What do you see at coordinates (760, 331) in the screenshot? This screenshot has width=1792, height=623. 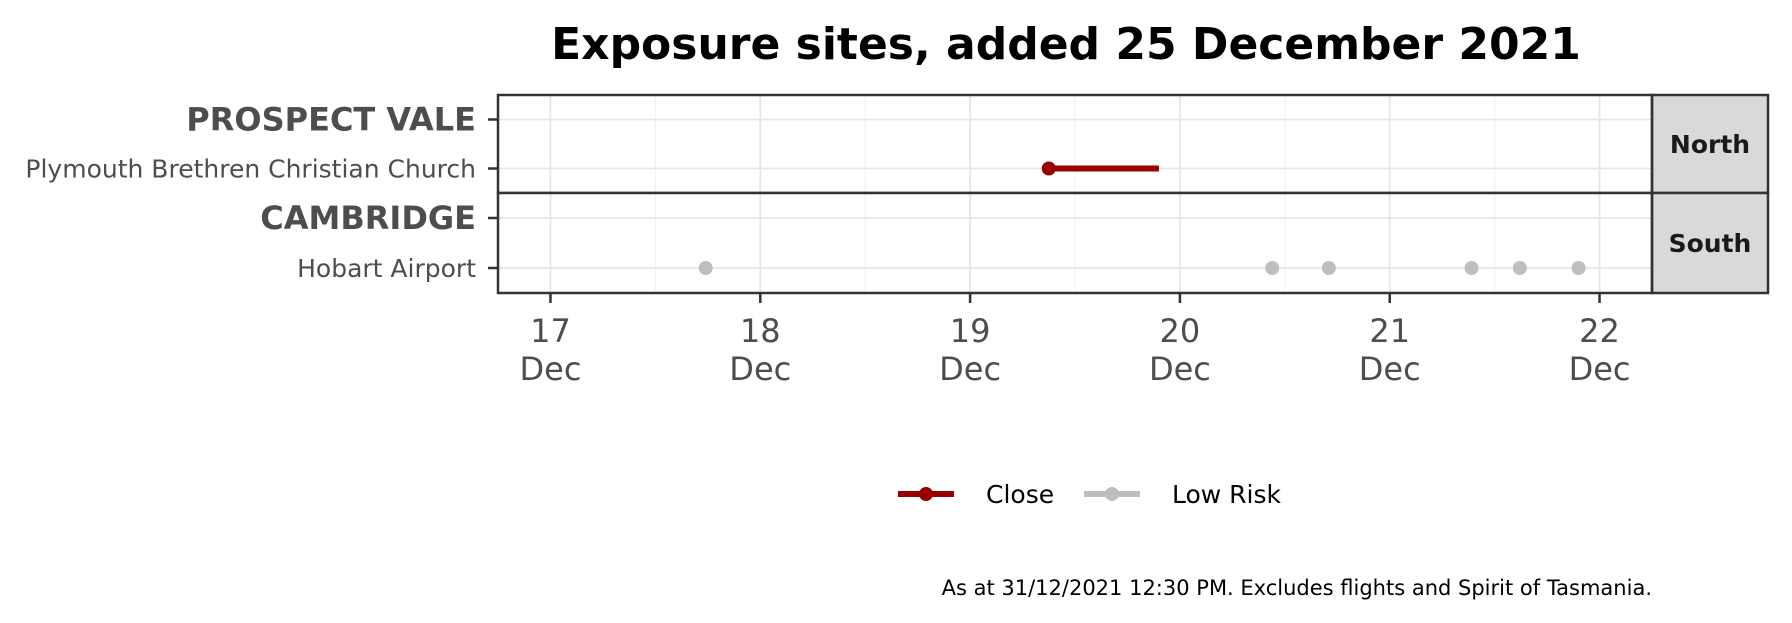 I see `x-tick-label: 18` at bounding box center [760, 331].